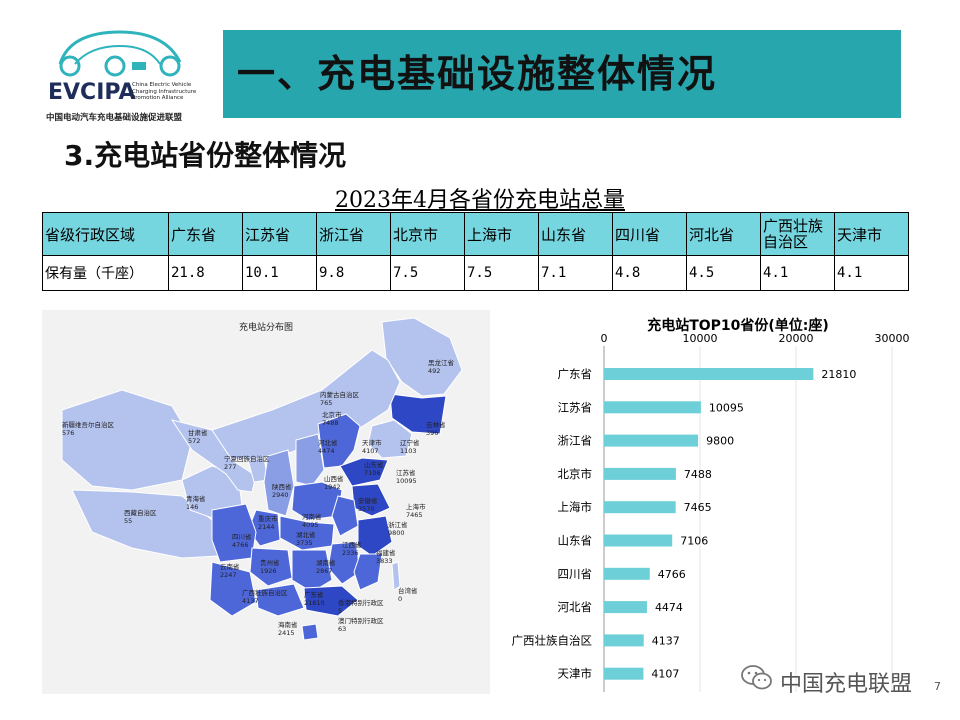 The height and width of the screenshot is (720, 960). I want to click on page-title: 一、充电基础设施整体情况, so click(477, 74).